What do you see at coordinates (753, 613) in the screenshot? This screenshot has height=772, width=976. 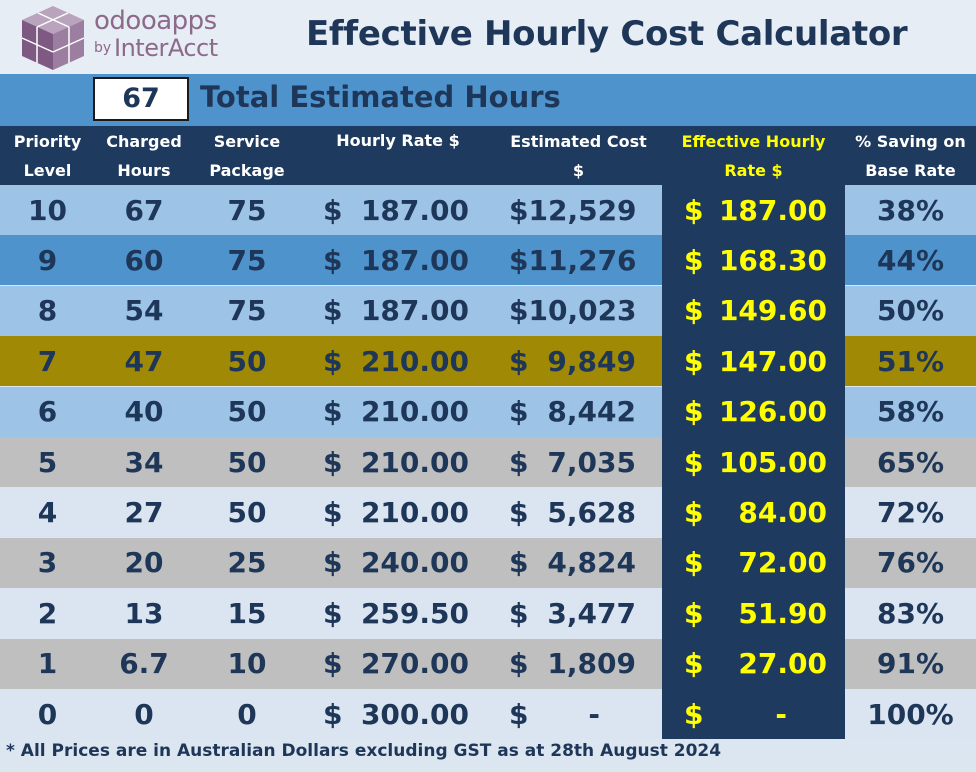 I see `cell-effective-rate: $51.90` at bounding box center [753, 613].